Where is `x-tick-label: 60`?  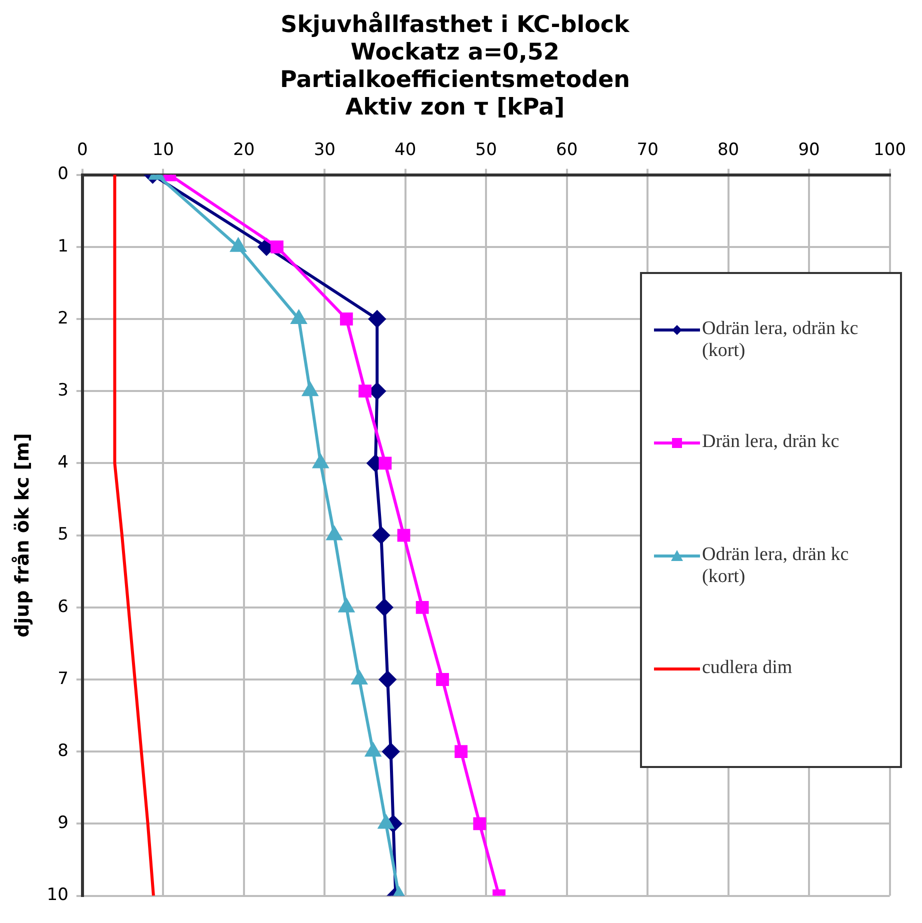 x-tick-label: 60 is located at coordinates (567, 150).